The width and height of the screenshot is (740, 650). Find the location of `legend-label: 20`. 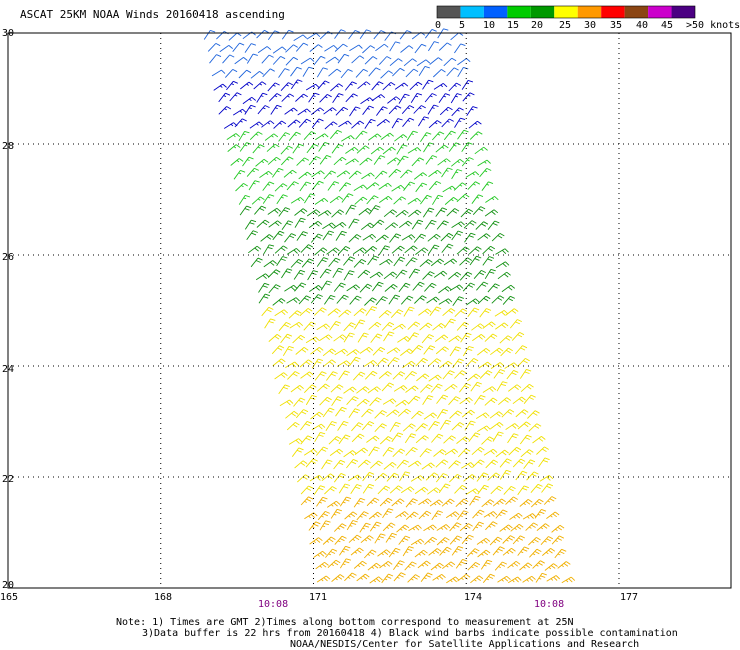

legend-label: 20 is located at coordinates (537, 25).